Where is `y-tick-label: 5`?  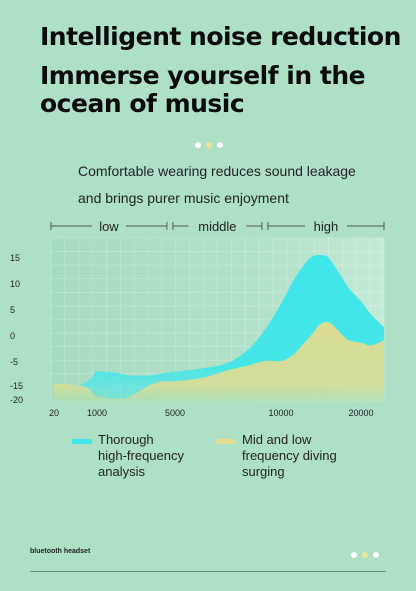
y-tick-label: 5 is located at coordinates (12, 310).